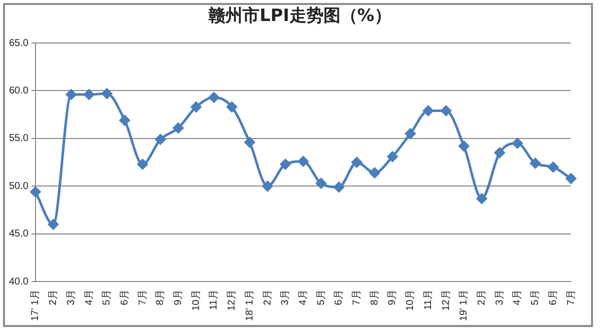 This screenshot has width=600, height=334. Describe the element at coordinates (464, 306) in the screenshot. I see `x-tick-label: 19' 1月` at that location.